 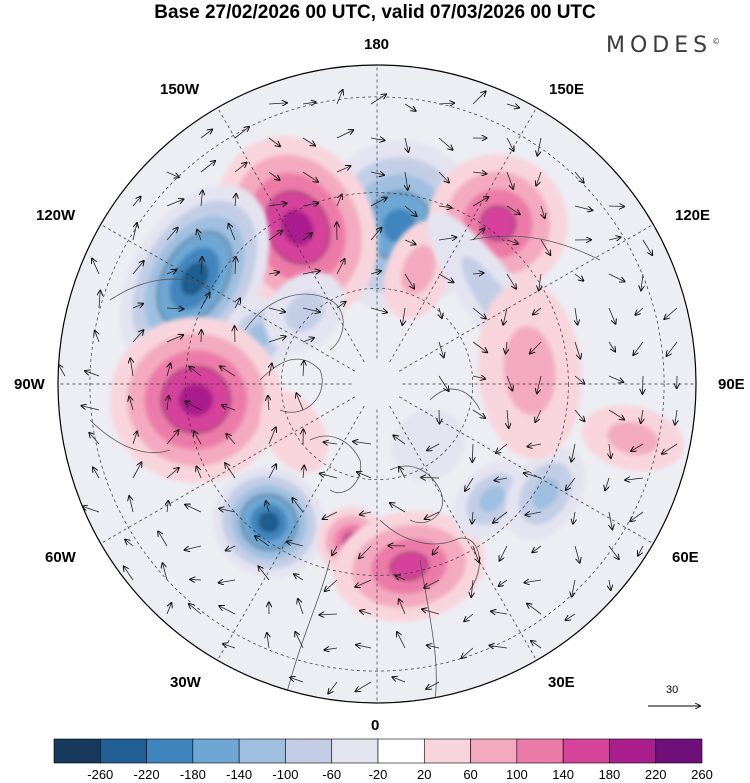 What do you see at coordinates (146, 774) in the screenshot?
I see `colorbar-tick-label: -220` at bounding box center [146, 774].